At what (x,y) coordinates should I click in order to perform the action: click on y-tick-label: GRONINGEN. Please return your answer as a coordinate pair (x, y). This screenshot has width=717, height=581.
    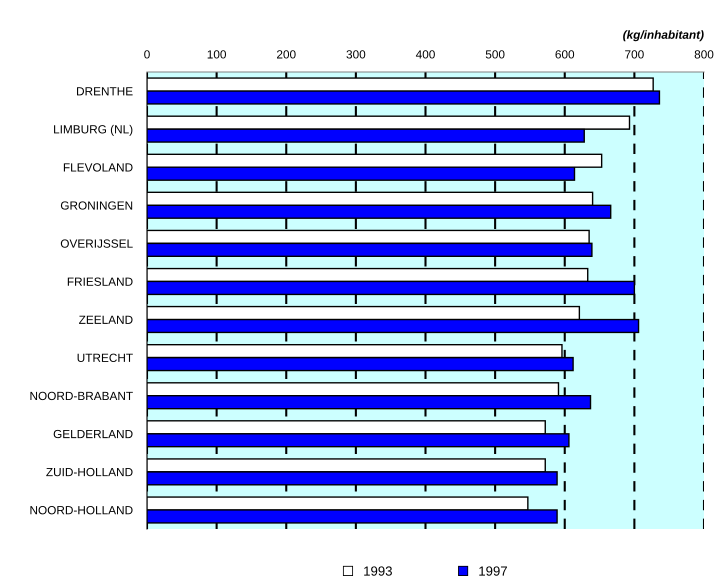
    Looking at the image, I should click on (96, 205).